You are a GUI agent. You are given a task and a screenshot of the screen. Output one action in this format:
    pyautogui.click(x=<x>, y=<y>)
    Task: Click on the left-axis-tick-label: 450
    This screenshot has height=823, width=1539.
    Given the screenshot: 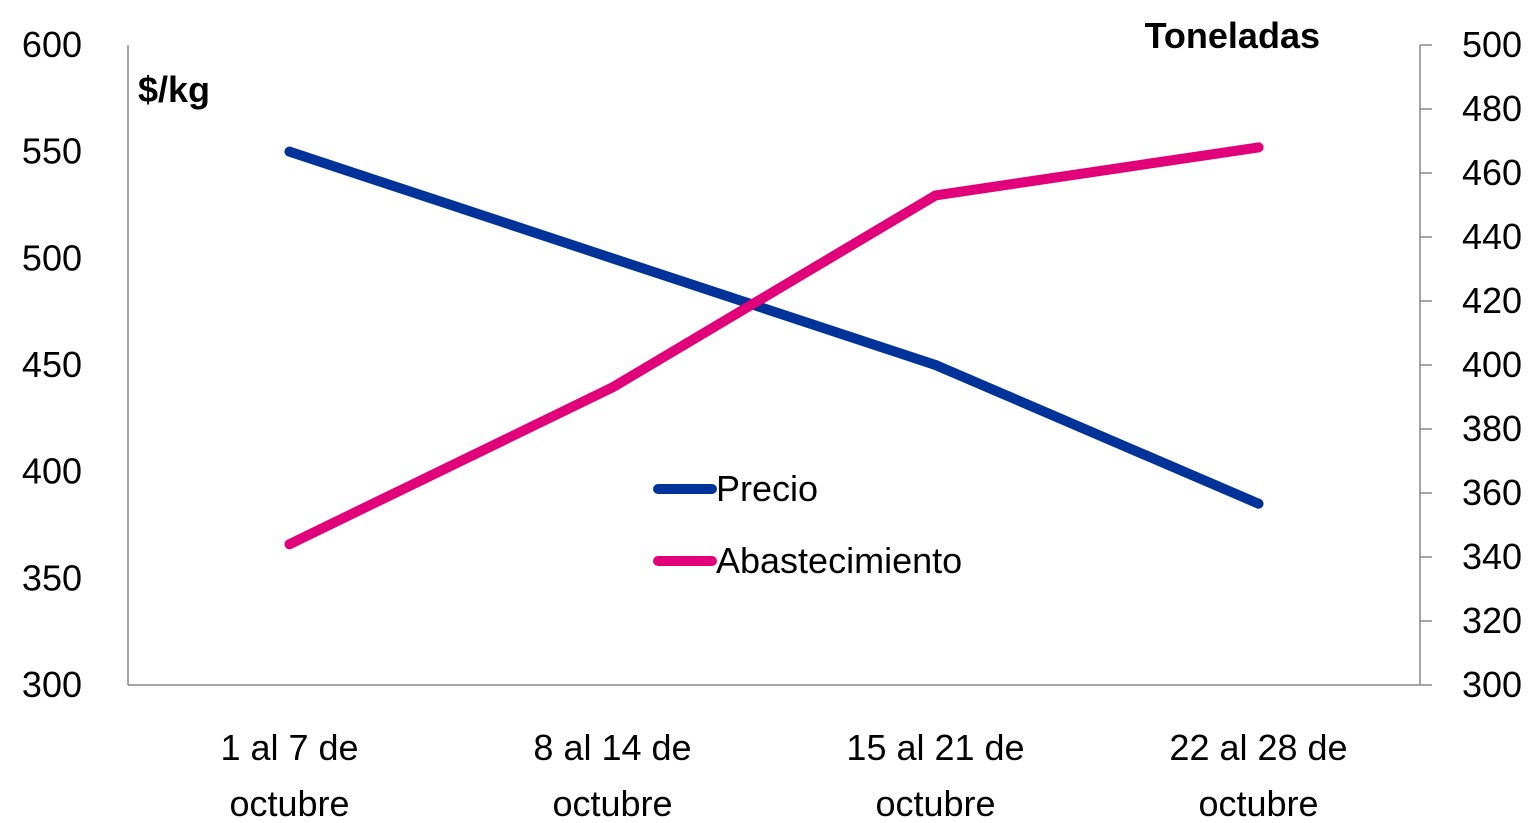 What is the action you would take?
    pyautogui.click(x=52, y=364)
    